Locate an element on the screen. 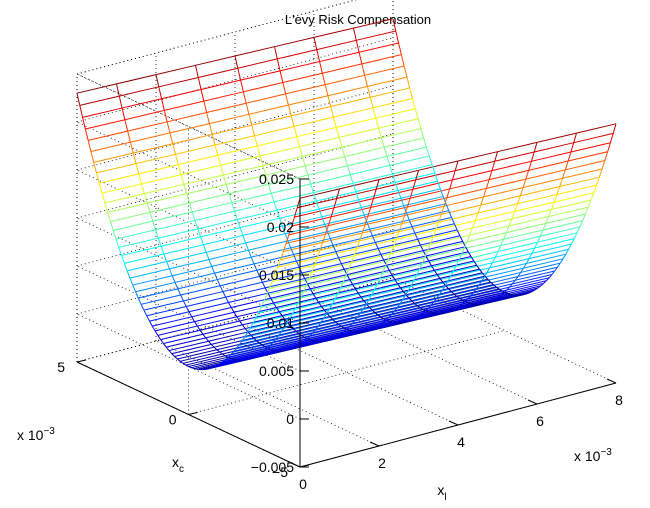  x-exponent-label: x 10−3 is located at coordinates (593, 455).